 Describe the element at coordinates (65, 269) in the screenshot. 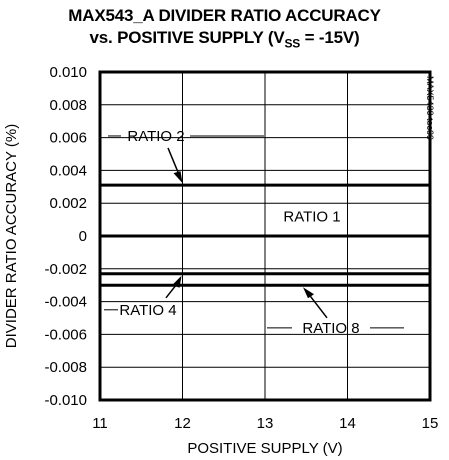

I see `y-tick-label: -0.002` at that location.